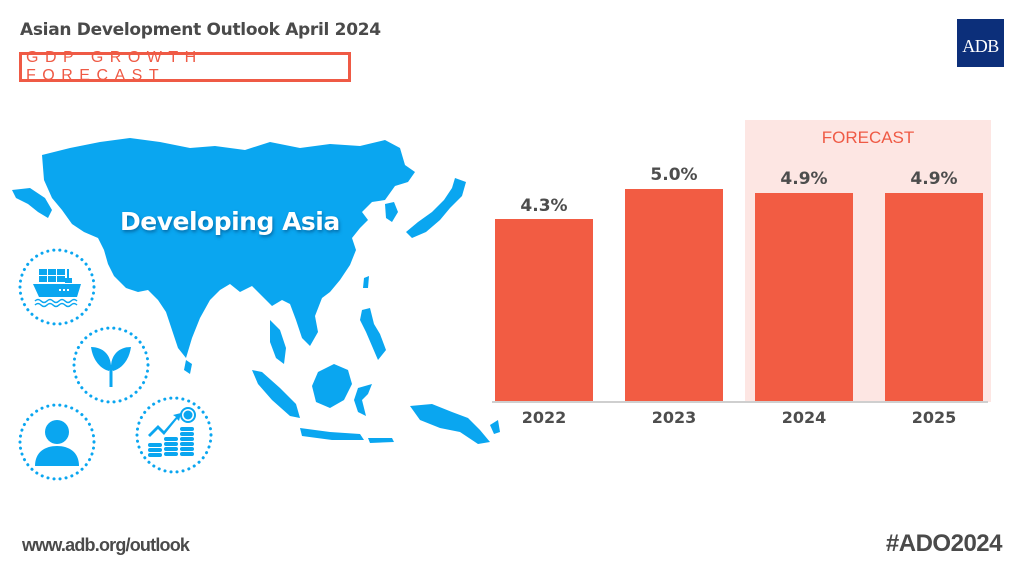  I want to click on bar-2025, so click(934, 297).